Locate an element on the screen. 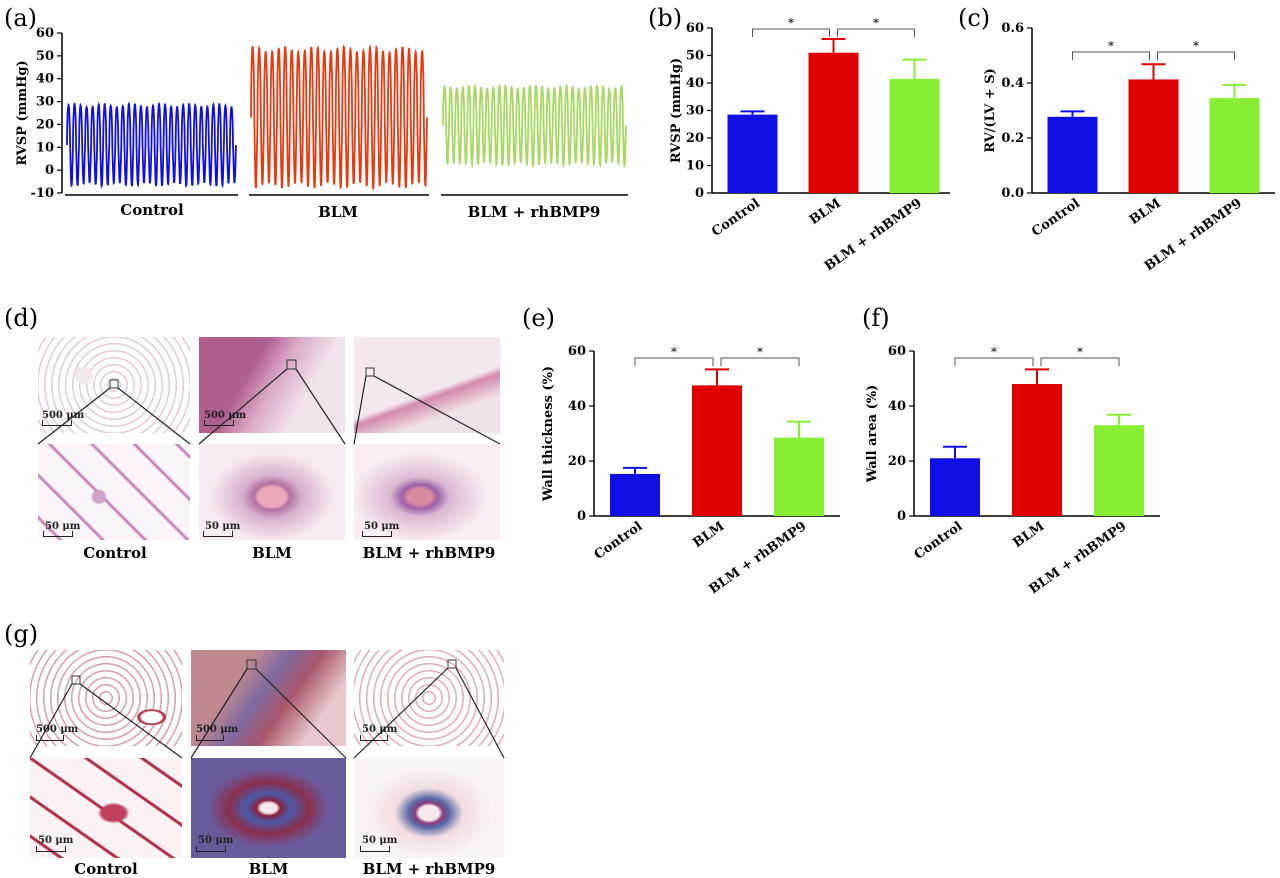  rvsp-trace-chart: -10 0 10 20 30 40 50 60 RVSP (mmHg) is located at coordinates (321, 113).